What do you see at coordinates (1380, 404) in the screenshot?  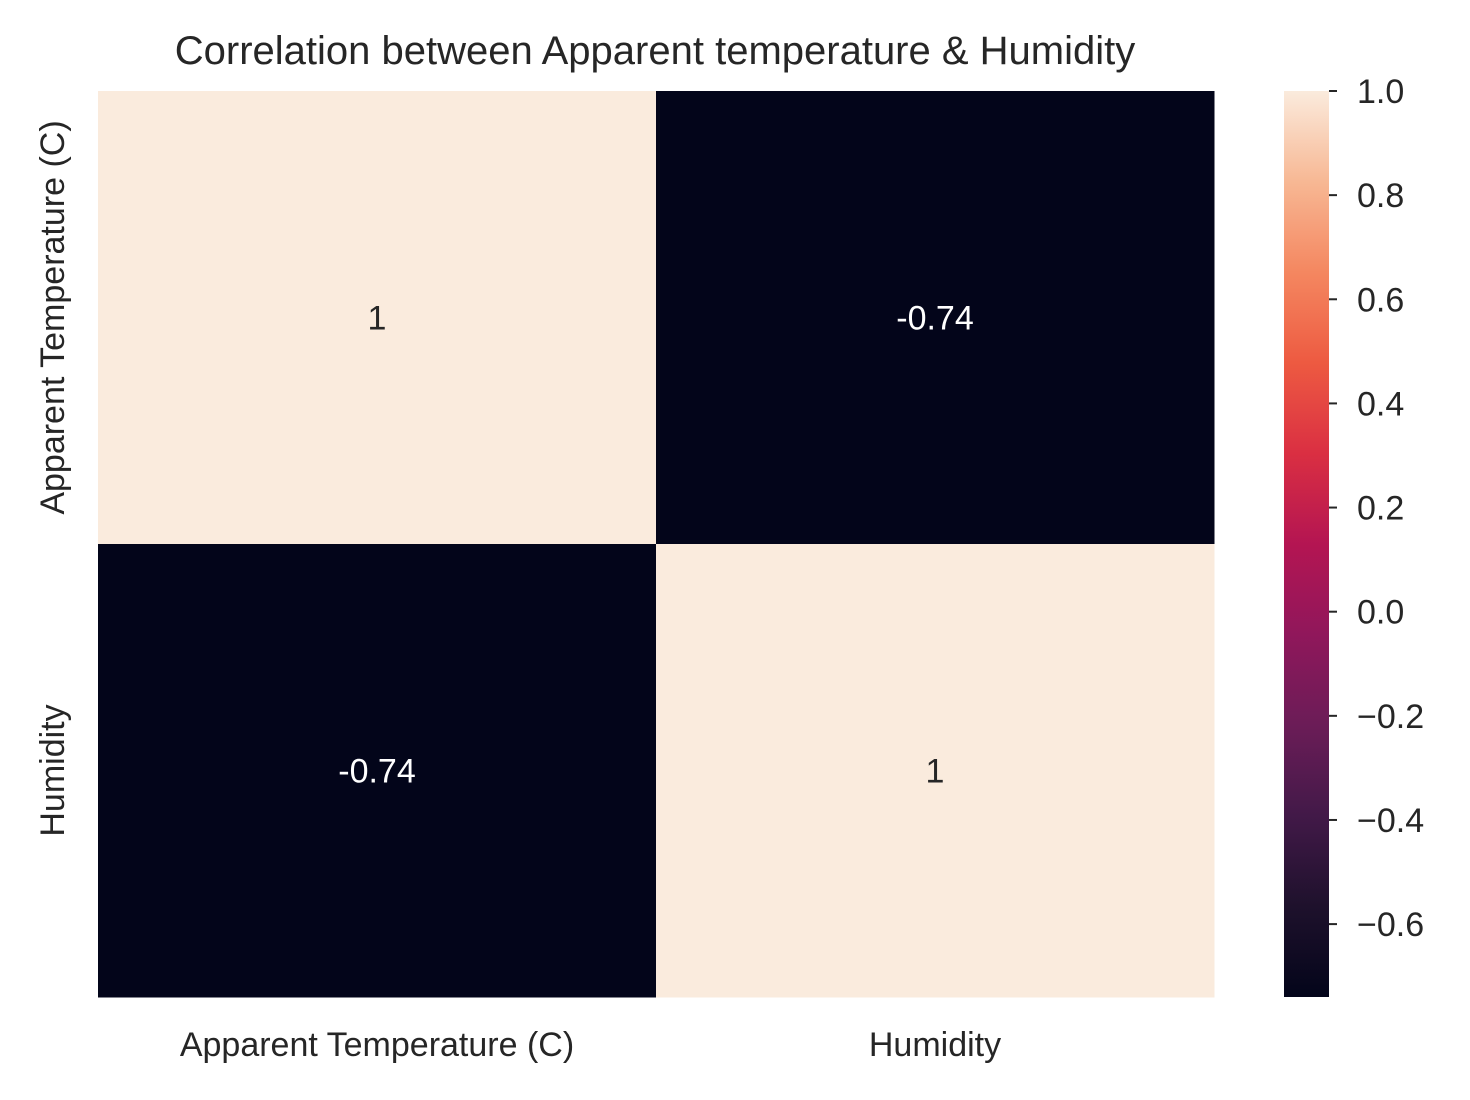 I see `colorbar-tick-label: 0.4` at bounding box center [1380, 404].